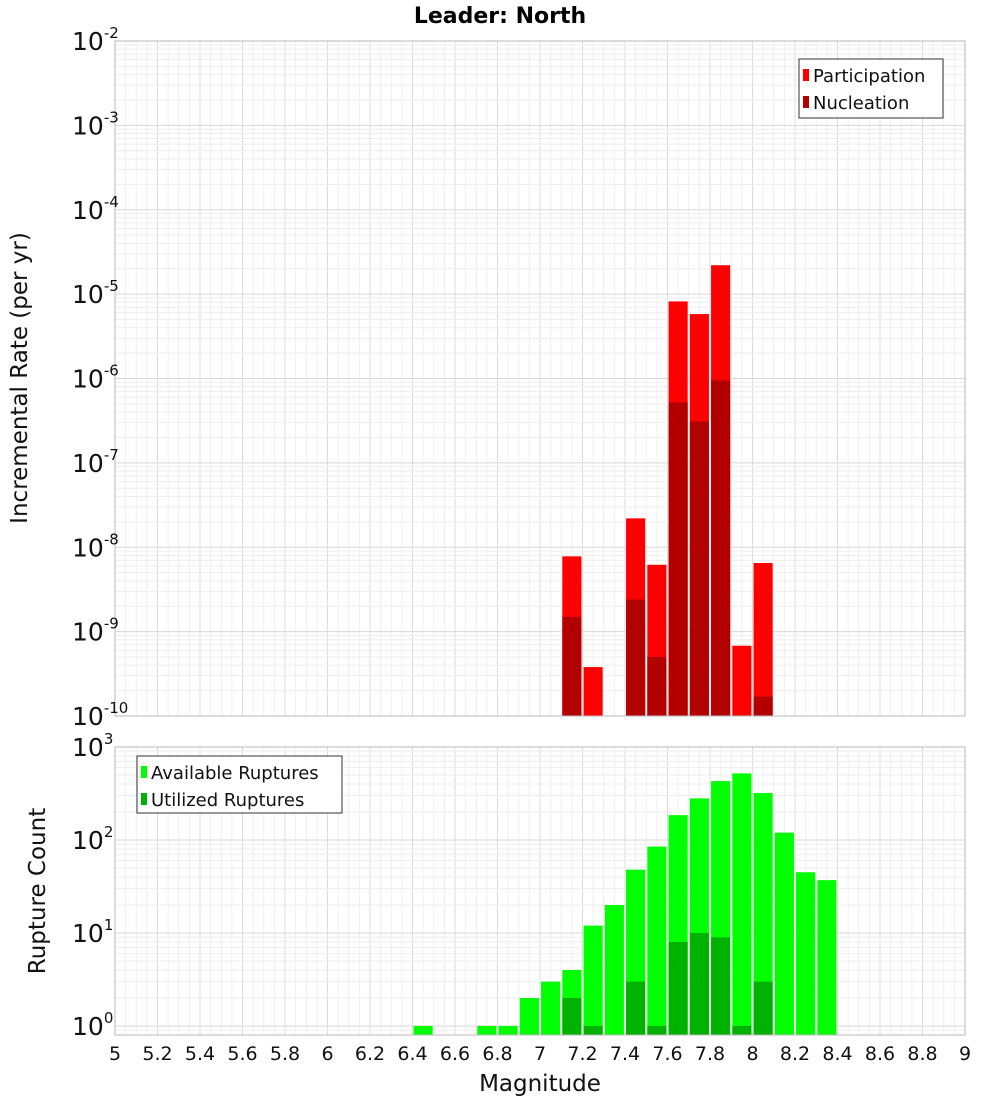  Describe the element at coordinates (95, 631) in the screenshot. I see `y-tick-label: 10⁻⁹` at that location.